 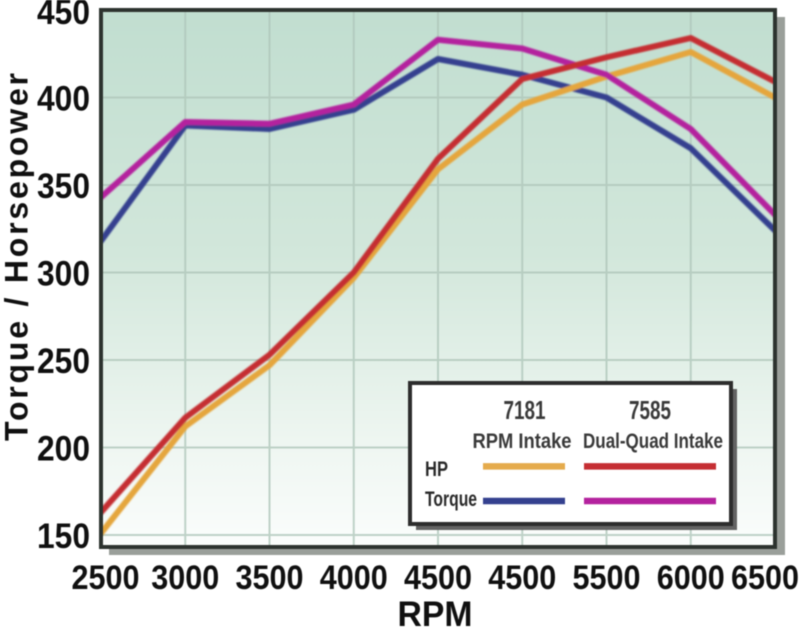 What do you see at coordinates (653, 441) in the screenshot?
I see `svg-text: Dual-Quad Intake` at bounding box center [653, 441].